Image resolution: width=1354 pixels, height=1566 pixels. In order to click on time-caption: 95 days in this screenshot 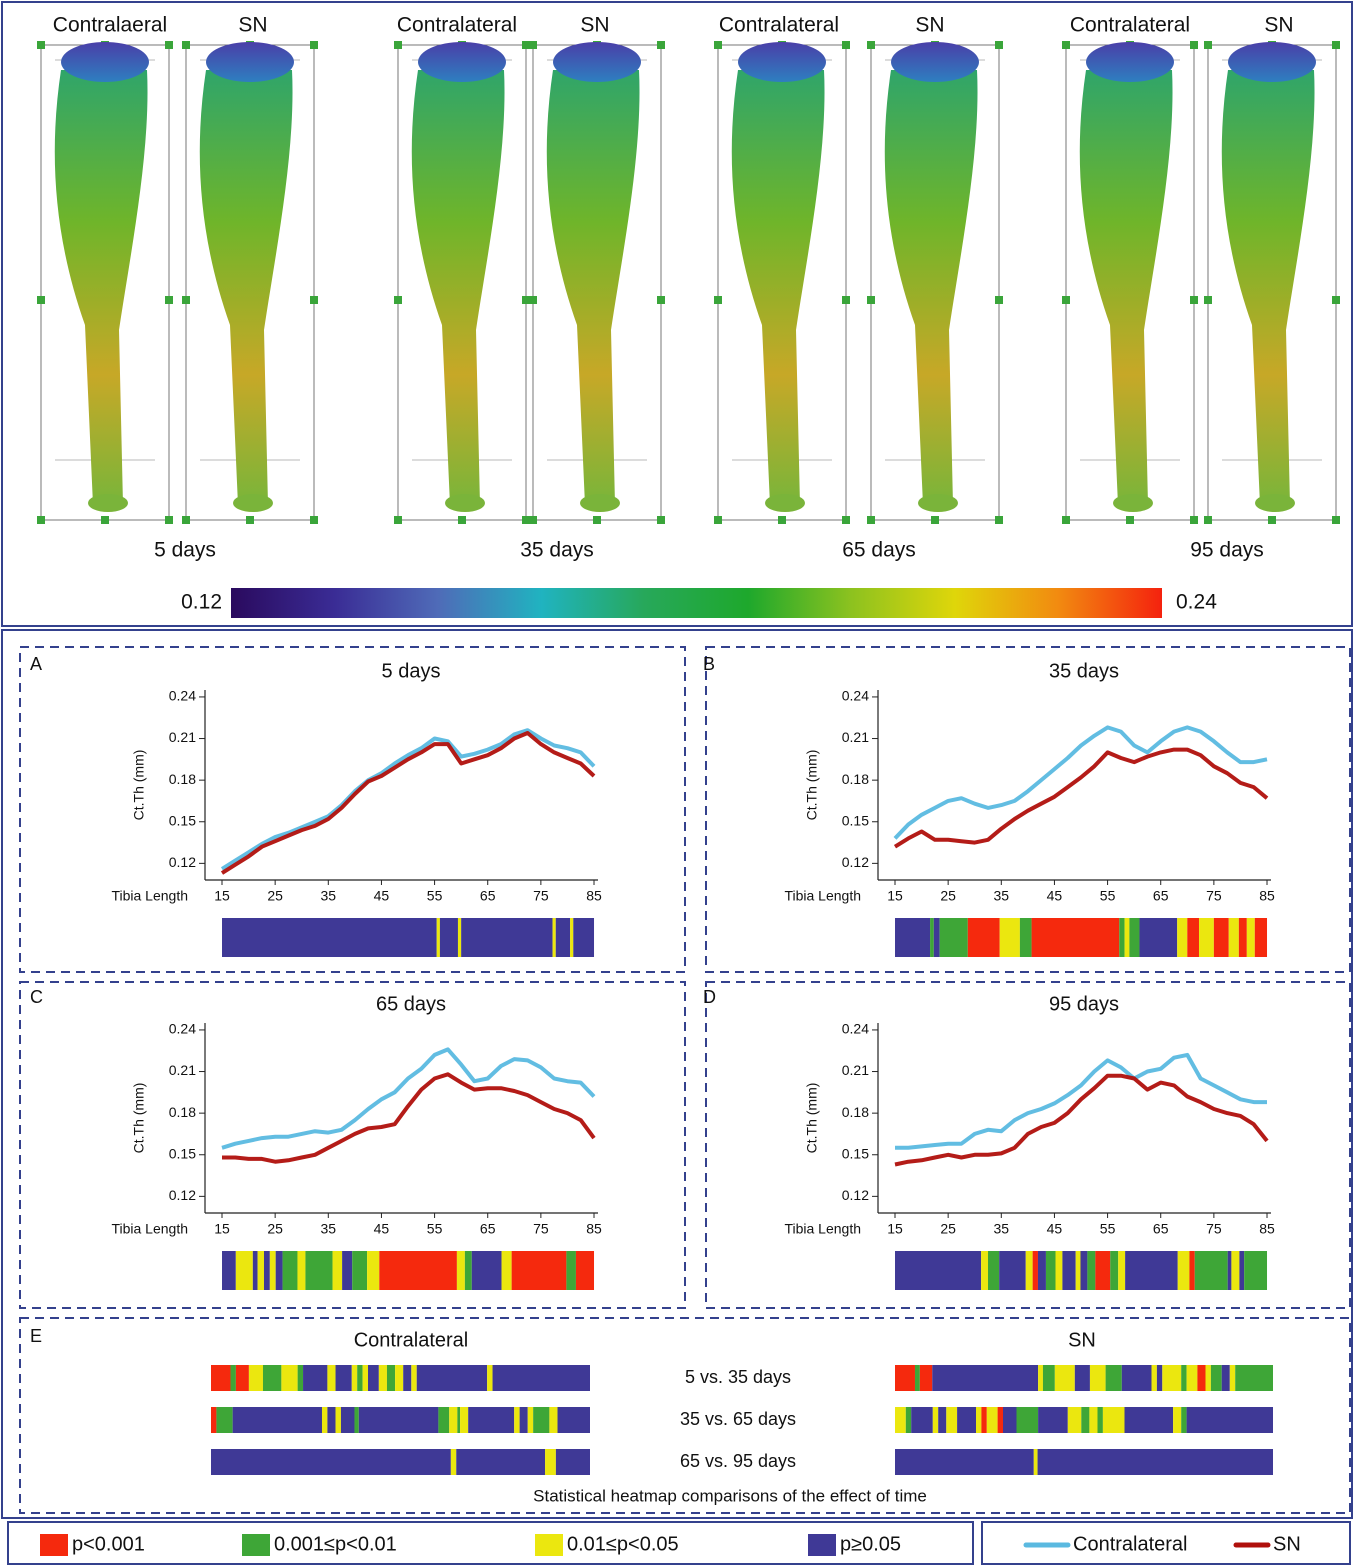, I will do `click(1227, 550)`.